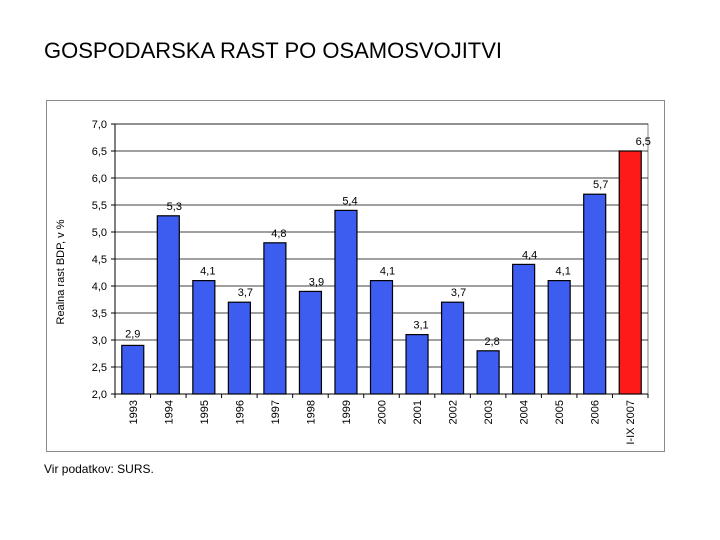 Image resolution: width=720 pixels, height=540 pixels. Describe the element at coordinates (99, 206) in the screenshot. I see `y-tick-label: 5,5` at that location.